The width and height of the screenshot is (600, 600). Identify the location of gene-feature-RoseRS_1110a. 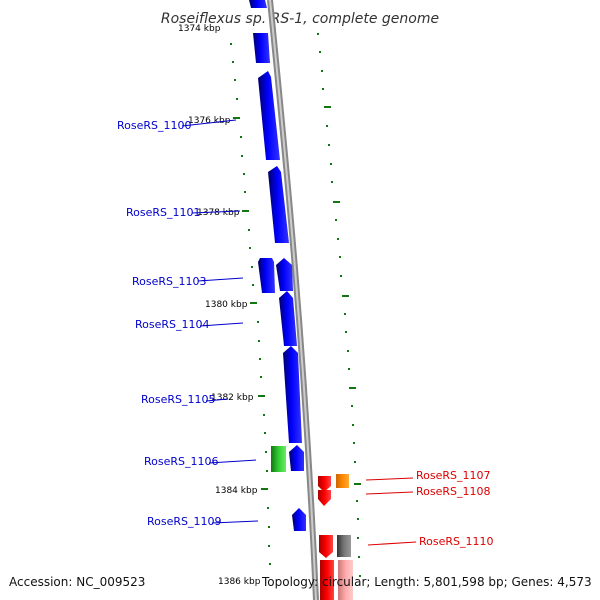
(326, 546).